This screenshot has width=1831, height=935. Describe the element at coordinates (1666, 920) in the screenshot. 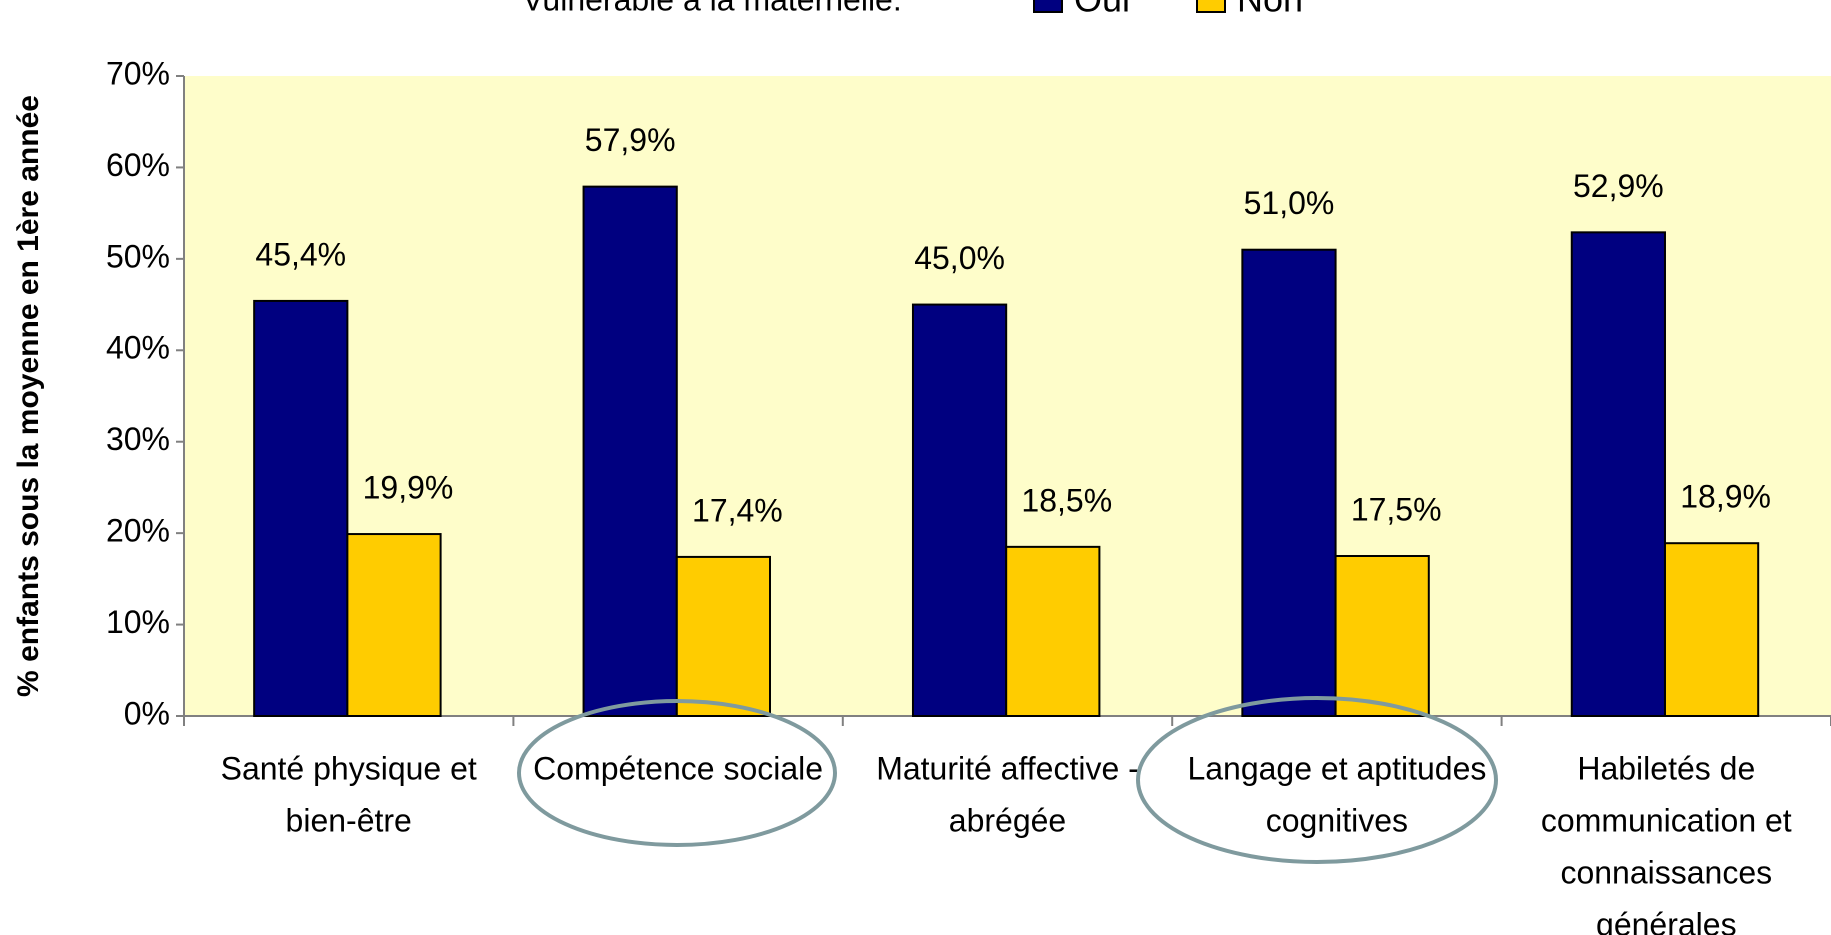

I see `x-tick-label: générales` at that location.